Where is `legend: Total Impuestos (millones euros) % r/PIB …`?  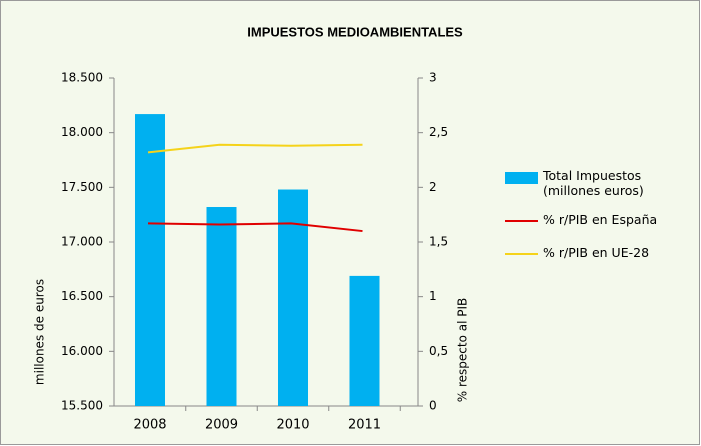
legend: Total Impuestos (millones euros) % r/PIB … is located at coordinates (595, 223).